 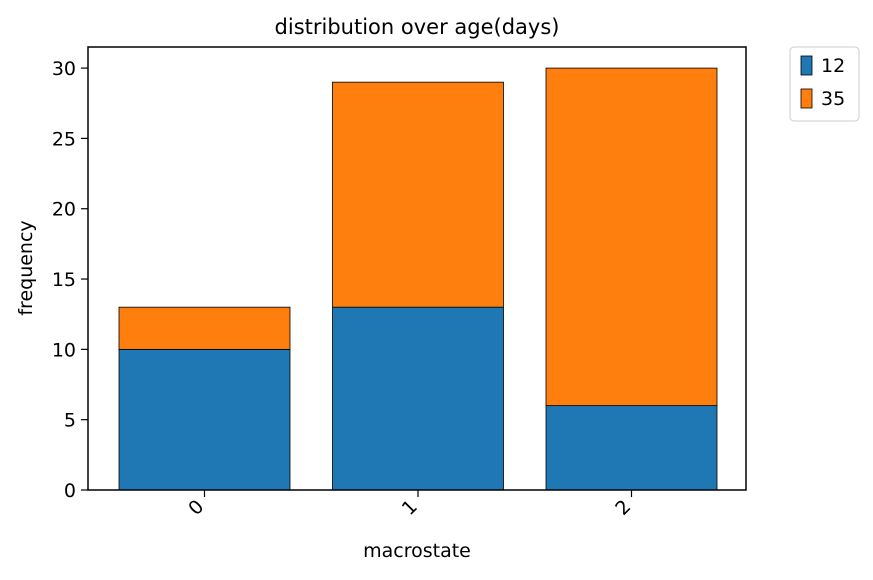 I want to click on x-axis: 0 1 2, so click(x=409, y=505).